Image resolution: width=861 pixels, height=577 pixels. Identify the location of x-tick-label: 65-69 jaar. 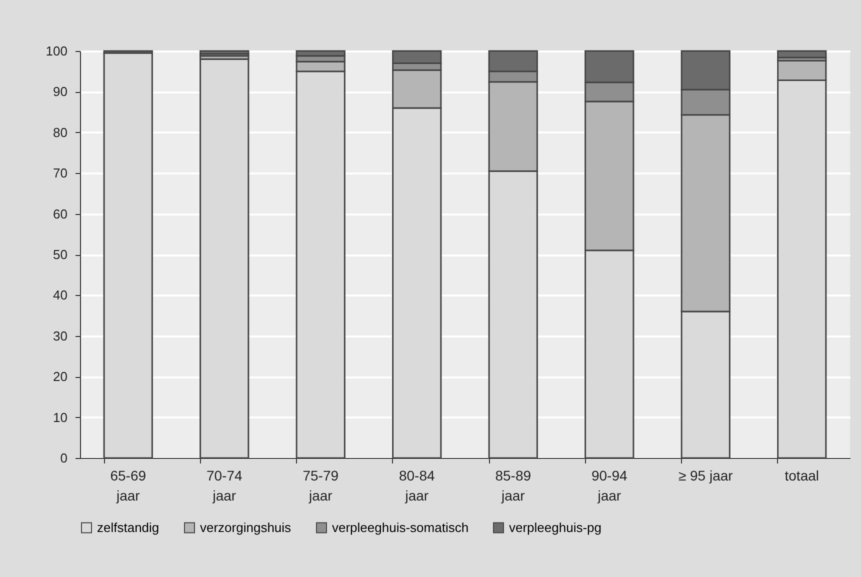
(128, 486).